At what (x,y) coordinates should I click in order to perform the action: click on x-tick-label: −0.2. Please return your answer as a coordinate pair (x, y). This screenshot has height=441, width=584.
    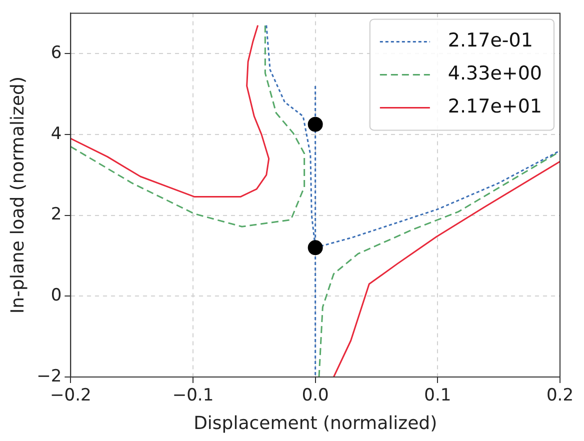
    Looking at the image, I should click on (71, 396).